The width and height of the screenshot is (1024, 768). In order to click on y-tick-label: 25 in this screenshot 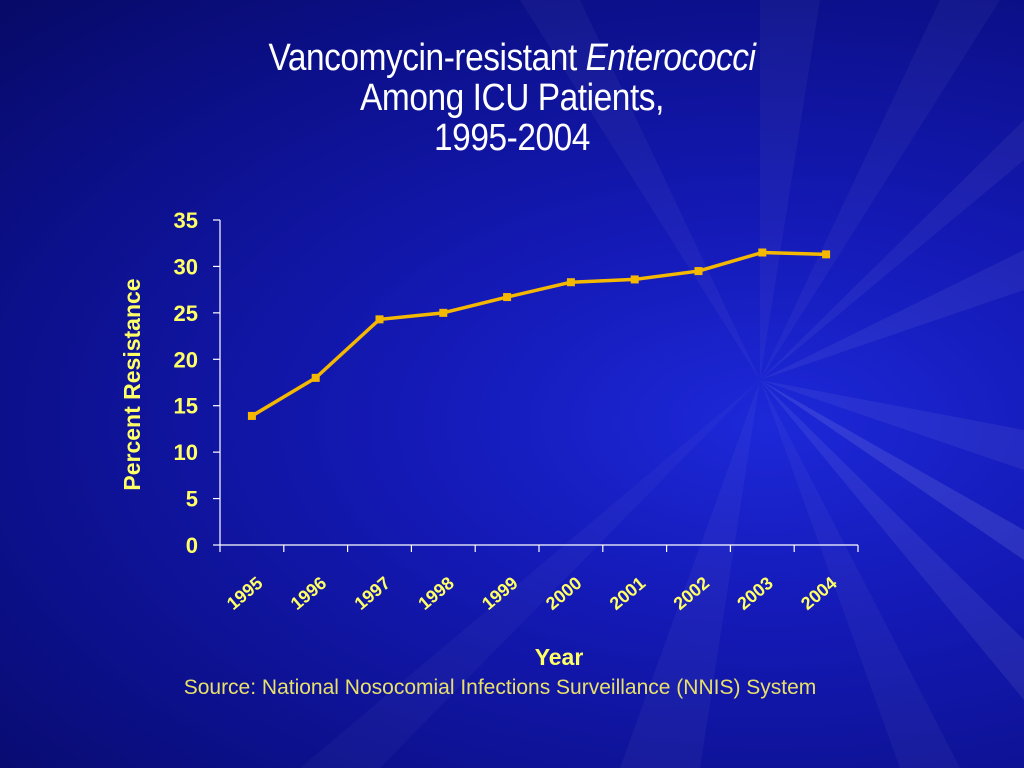, I will do `click(186, 313)`.